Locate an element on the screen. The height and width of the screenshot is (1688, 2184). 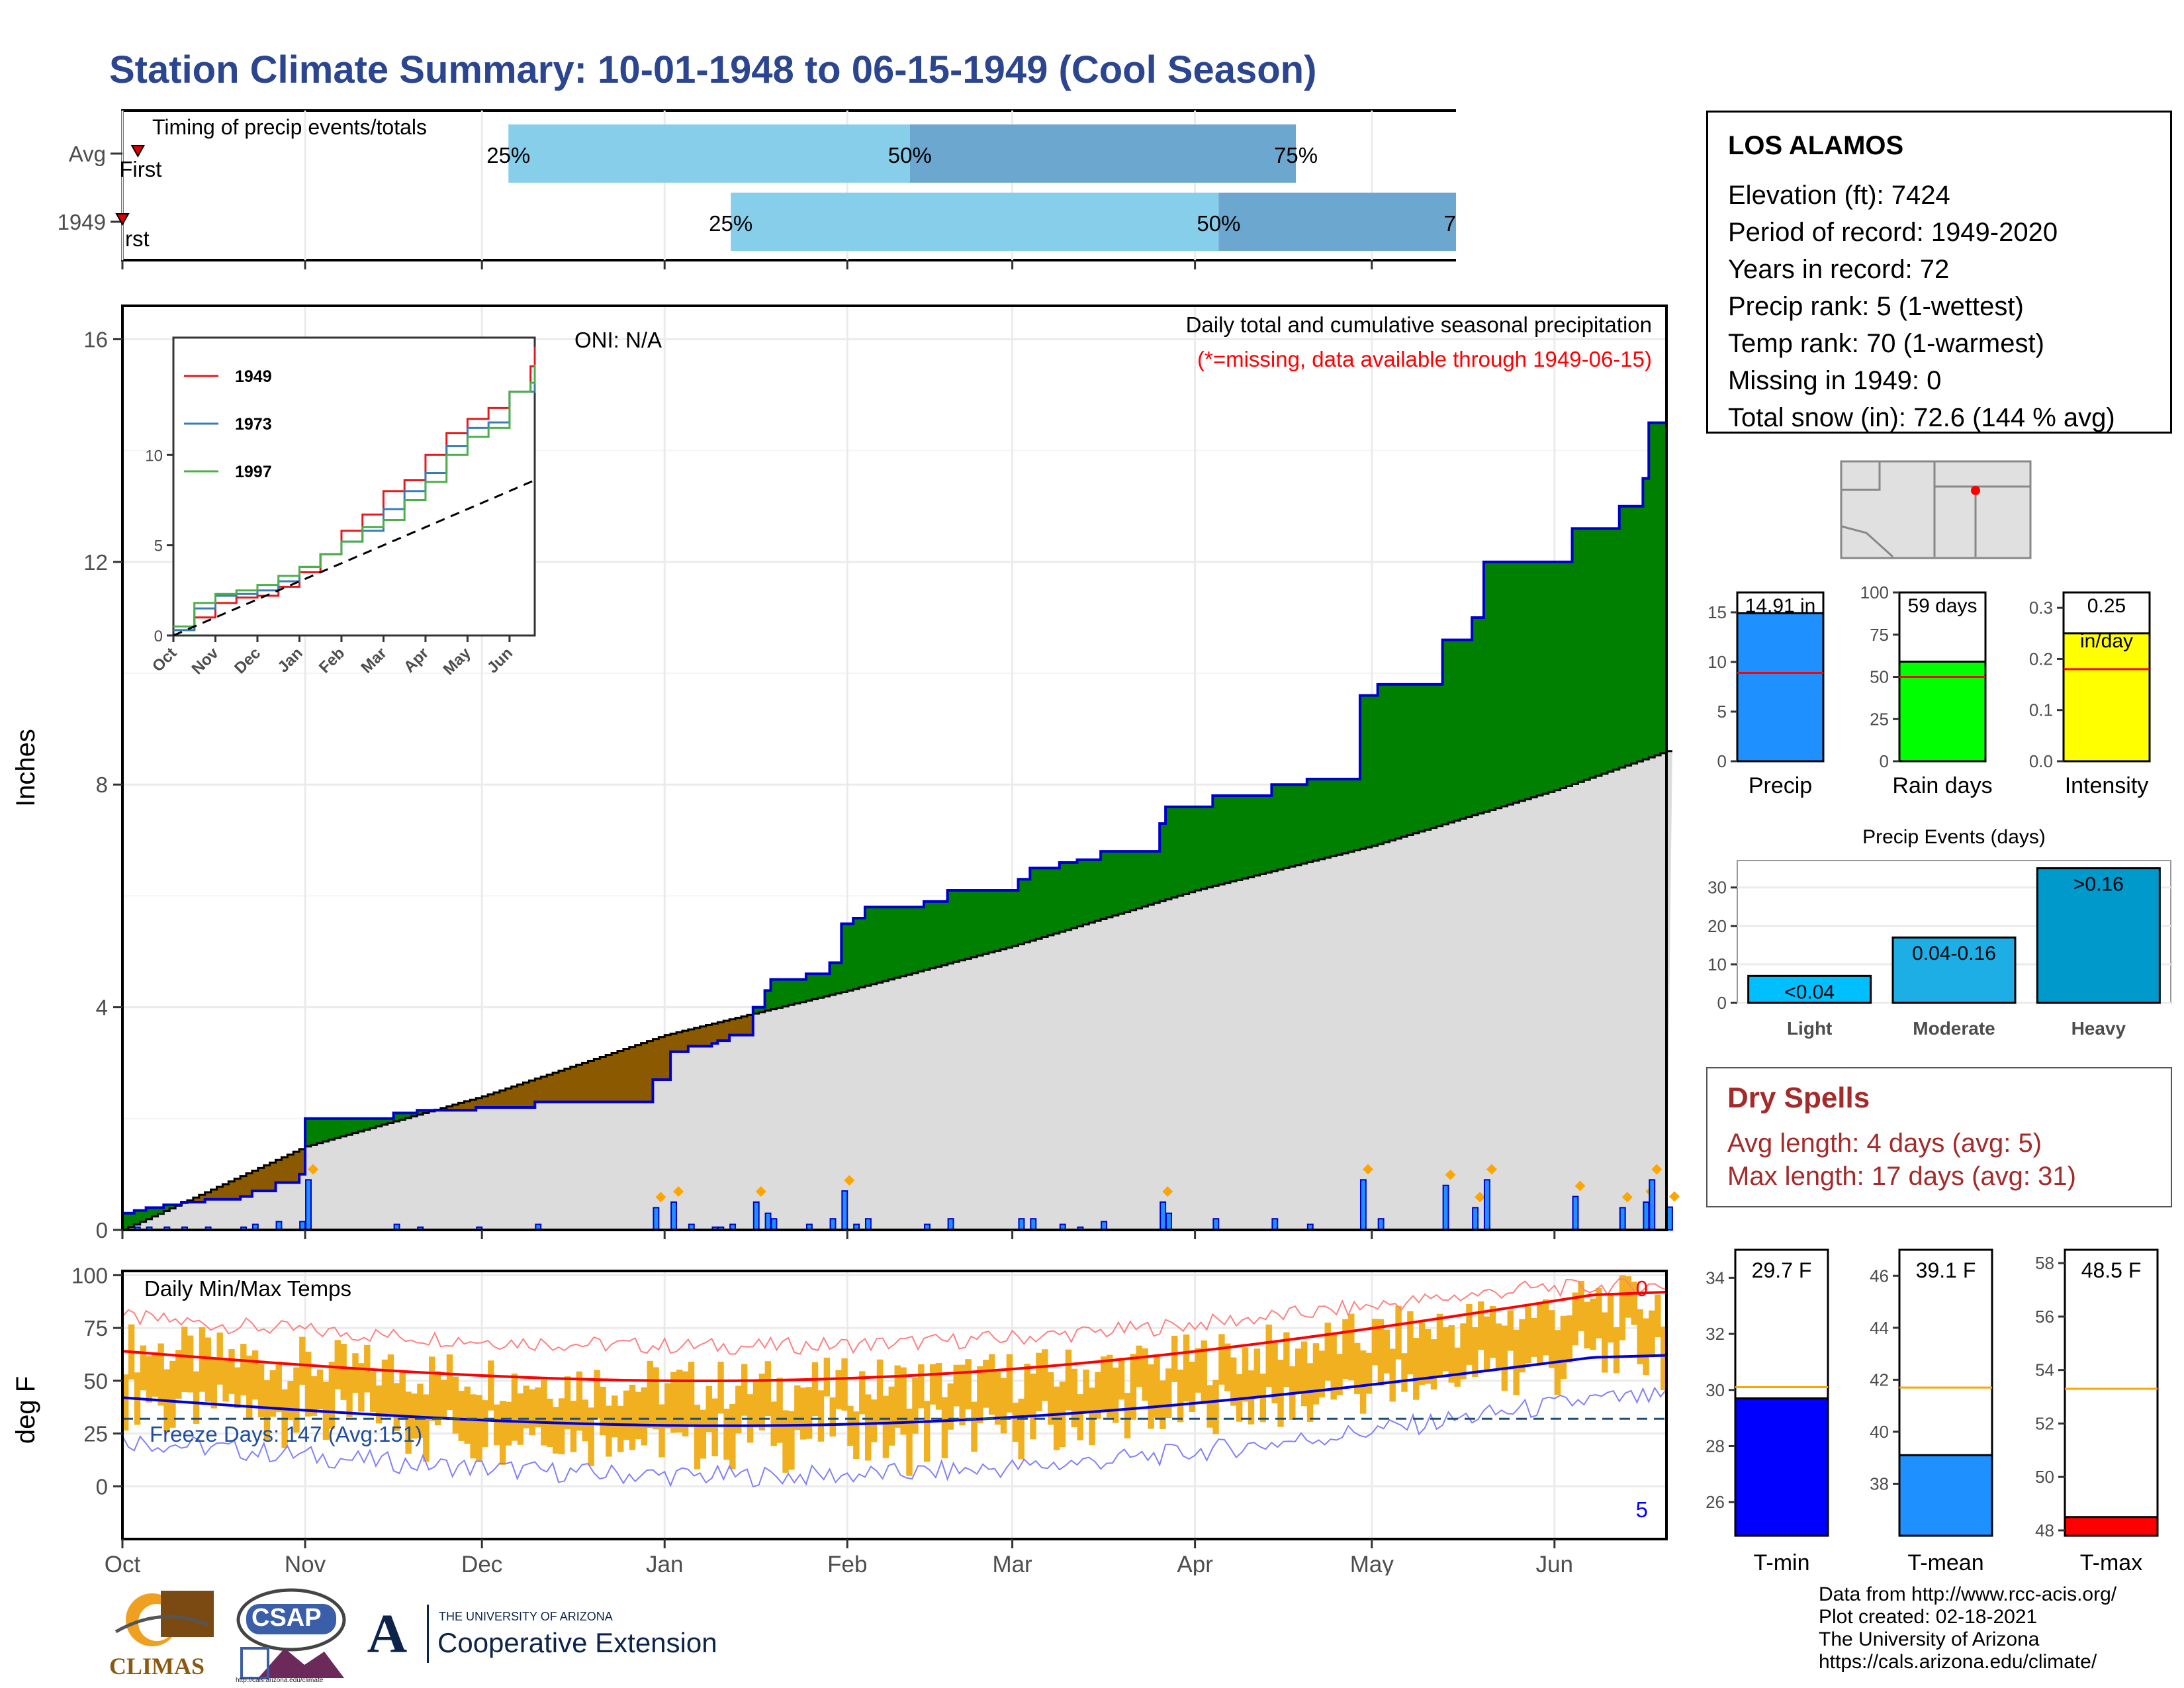
station-name: LOS ALAMOS is located at coordinates (1816, 145).